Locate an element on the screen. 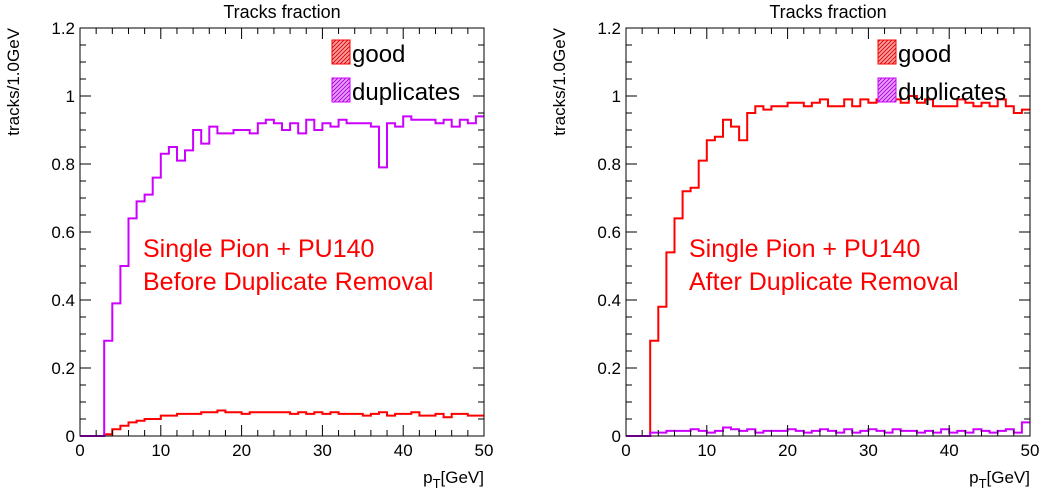 This screenshot has width=1050, height=500. series-line-duplicates is located at coordinates (828, 429).